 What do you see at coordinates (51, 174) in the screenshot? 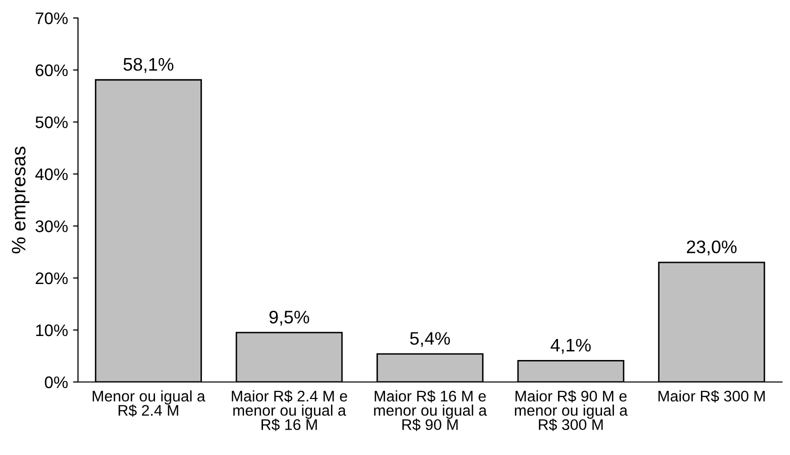
I see `y-tick-label: 40%` at bounding box center [51, 174].